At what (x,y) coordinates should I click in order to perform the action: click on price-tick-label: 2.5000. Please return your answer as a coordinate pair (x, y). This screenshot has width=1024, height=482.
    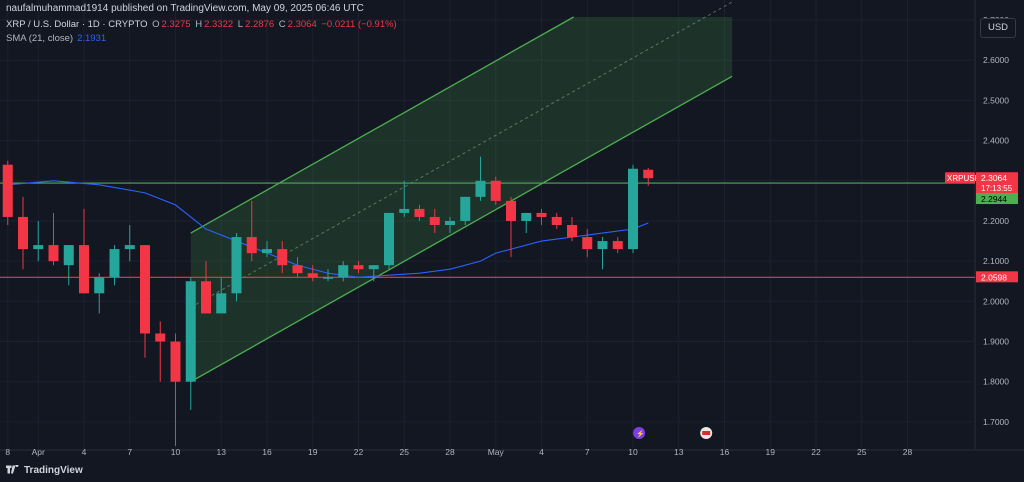
    Looking at the image, I should click on (996, 100).